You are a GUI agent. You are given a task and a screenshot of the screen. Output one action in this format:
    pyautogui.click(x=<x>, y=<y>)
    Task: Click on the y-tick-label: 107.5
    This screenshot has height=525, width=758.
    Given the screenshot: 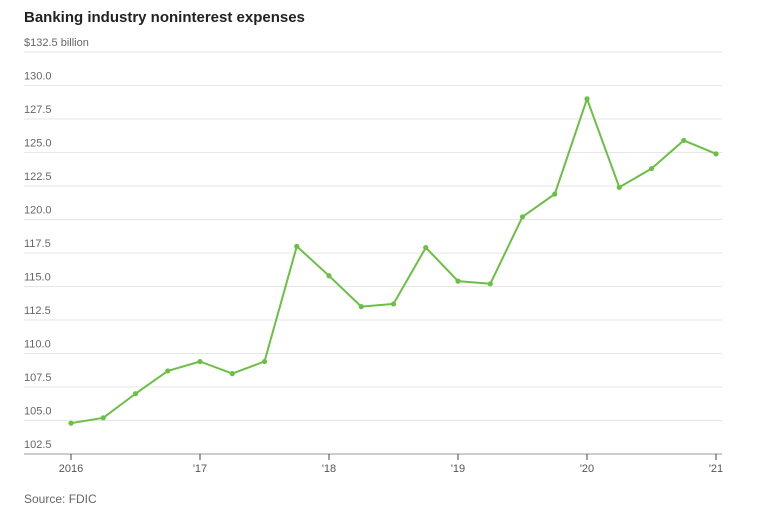 What is the action you would take?
    pyautogui.click(x=38, y=378)
    